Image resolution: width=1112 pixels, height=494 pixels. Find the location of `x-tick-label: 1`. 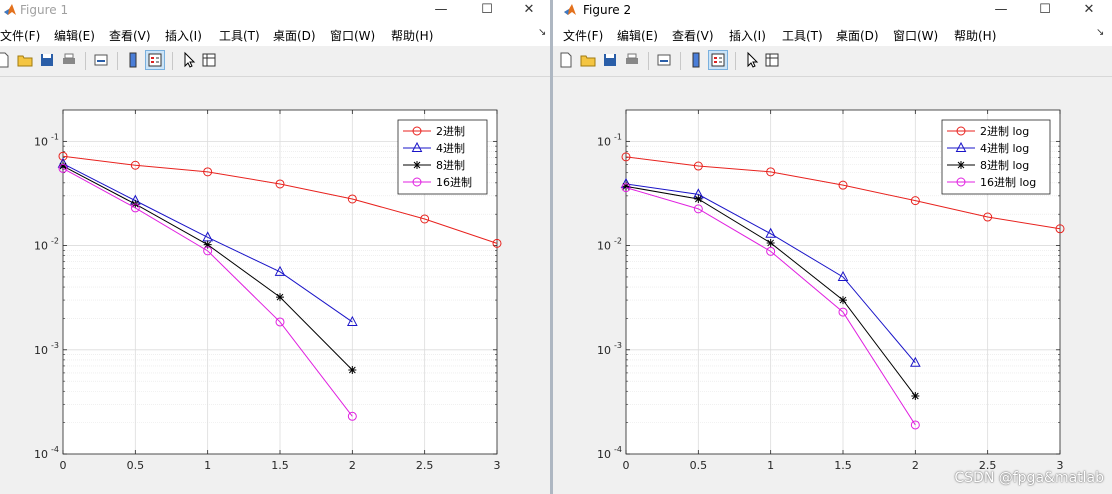

x-tick-label: 1 is located at coordinates (207, 465).